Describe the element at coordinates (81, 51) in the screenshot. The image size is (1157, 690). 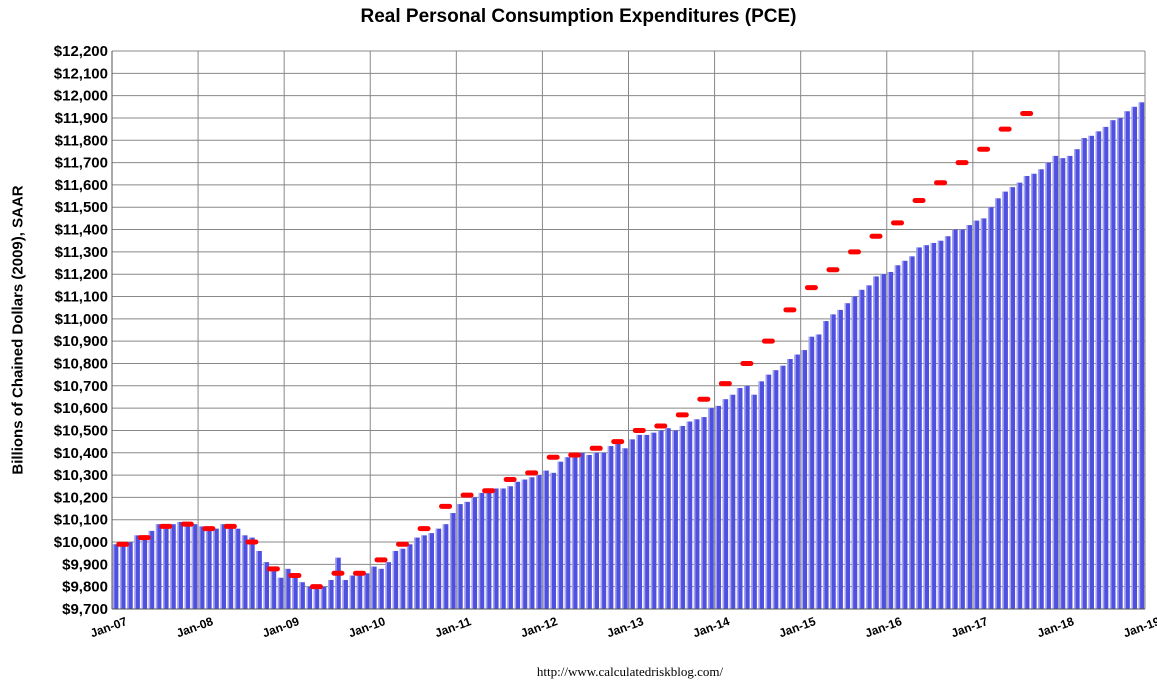
I see `y-tick-label: $12,200` at that location.